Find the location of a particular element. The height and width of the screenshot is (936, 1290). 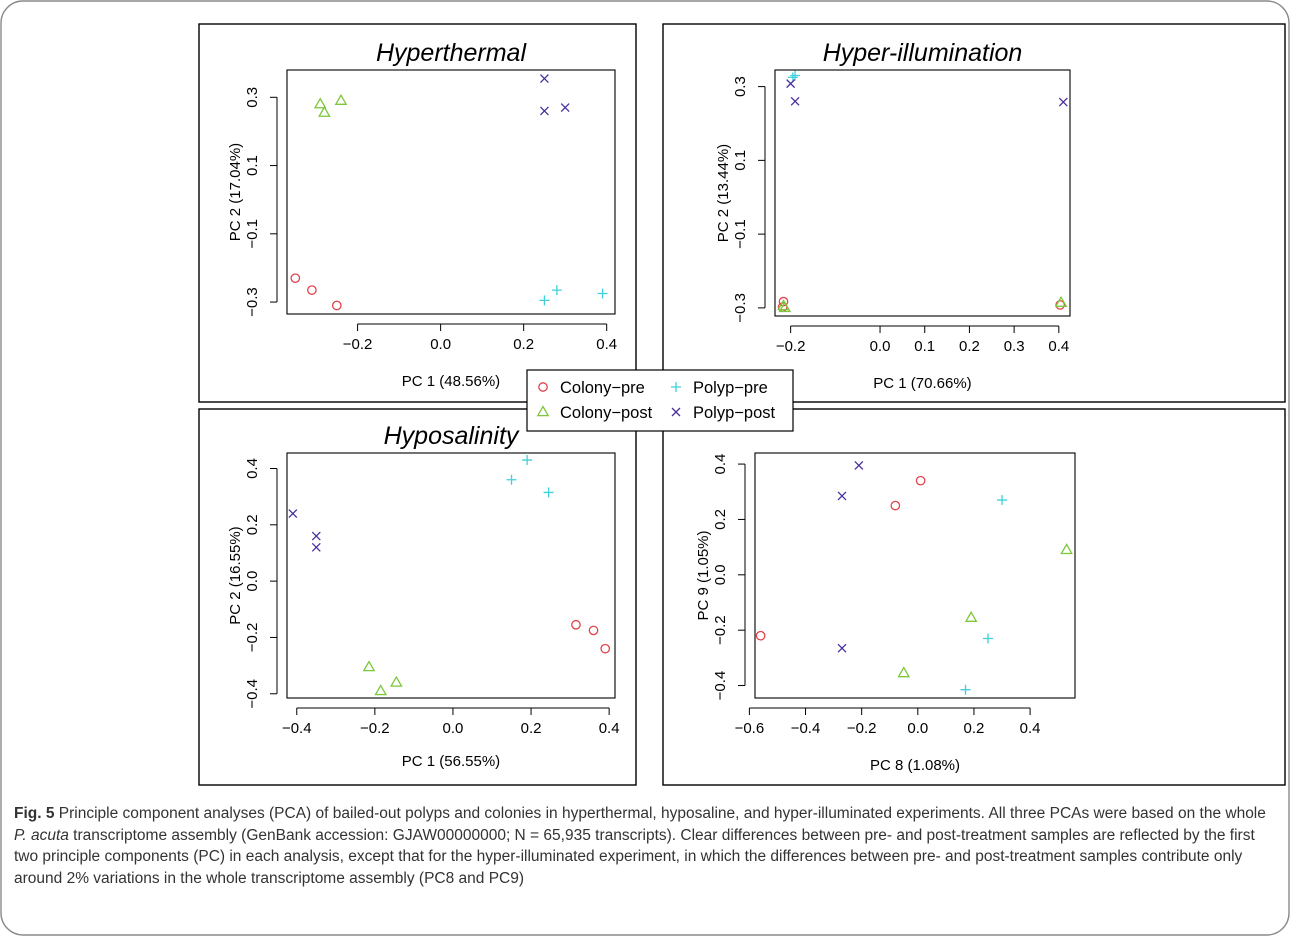

y-axis-label: PC 9 (1.05%) is located at coordinates (703, 575).